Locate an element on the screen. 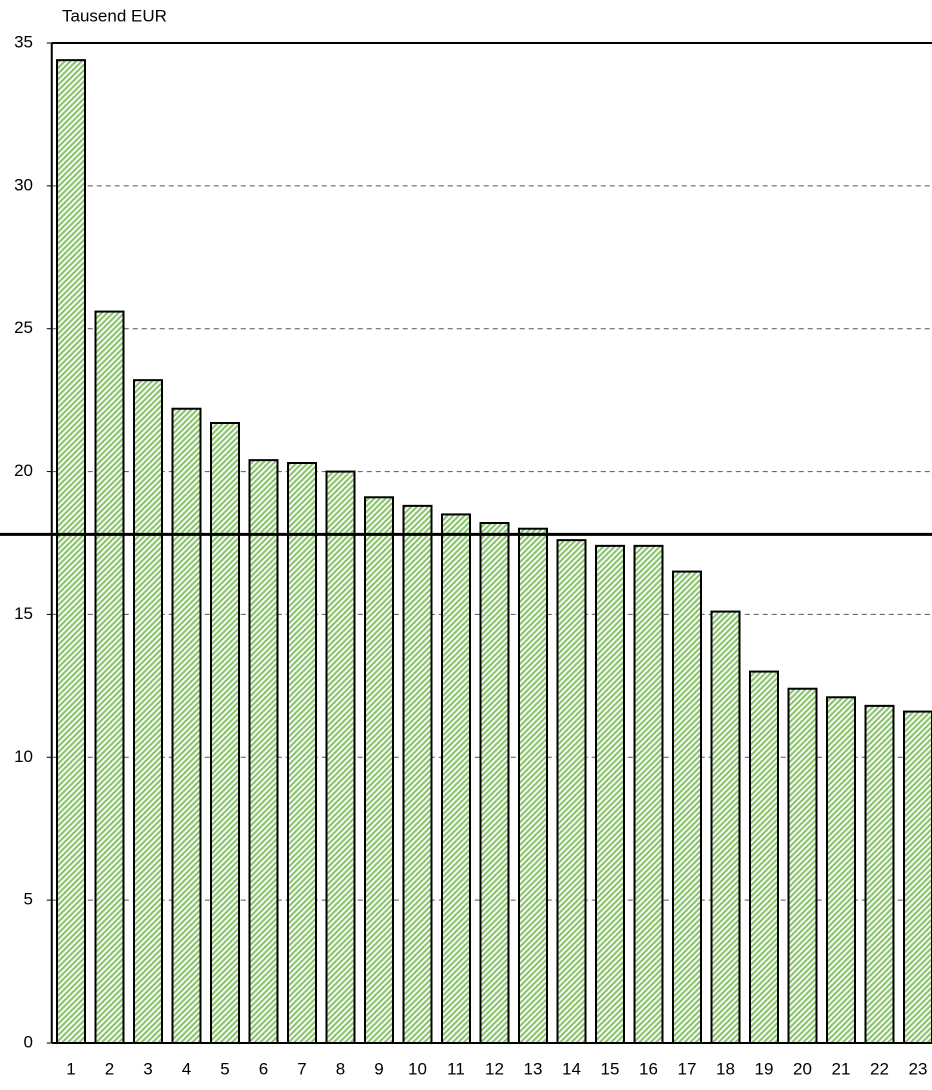 The image size is (932, 1090). y-tick-label: 10 is located at coordinates (23, 756).